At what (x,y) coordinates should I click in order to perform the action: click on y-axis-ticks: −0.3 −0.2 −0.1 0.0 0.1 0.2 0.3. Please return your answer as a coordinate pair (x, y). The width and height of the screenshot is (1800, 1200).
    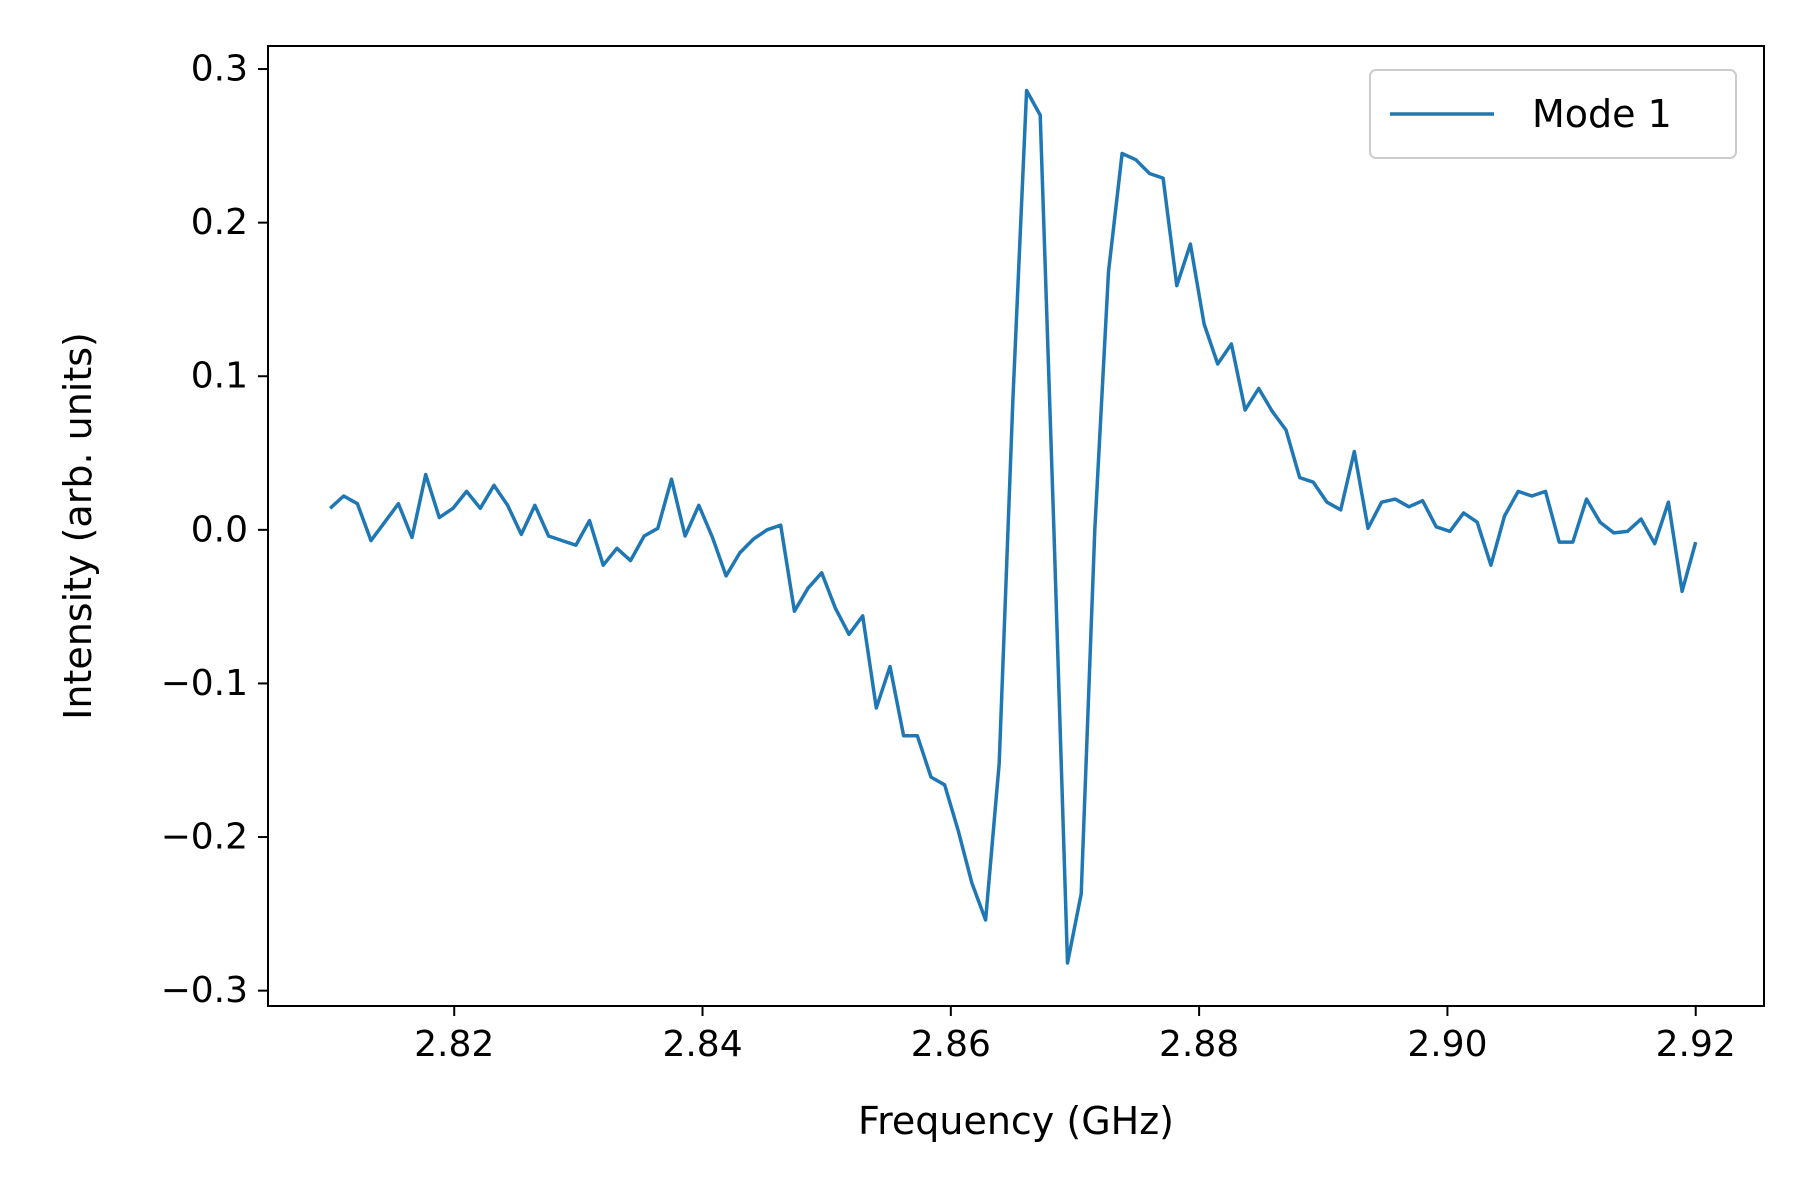
    Looking at the image, I should click on (214, 530).